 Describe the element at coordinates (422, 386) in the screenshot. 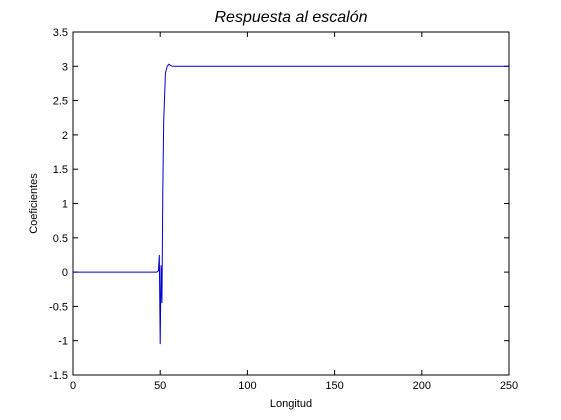

I see `x-tick-label: 200` at that location.